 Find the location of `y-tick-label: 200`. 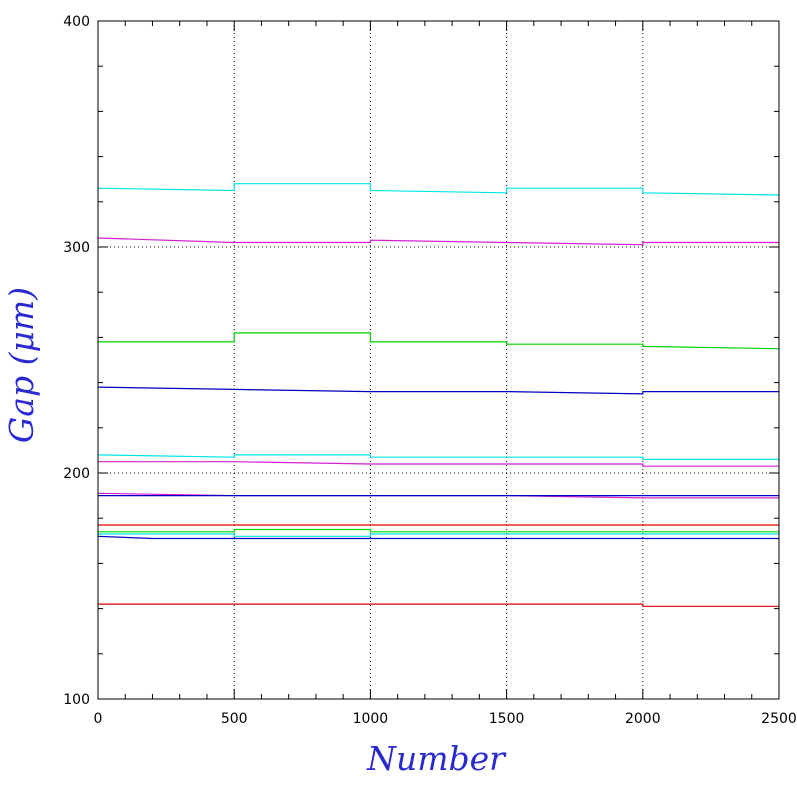

y-tick-label: 200 is located at coordinates (76, 474).